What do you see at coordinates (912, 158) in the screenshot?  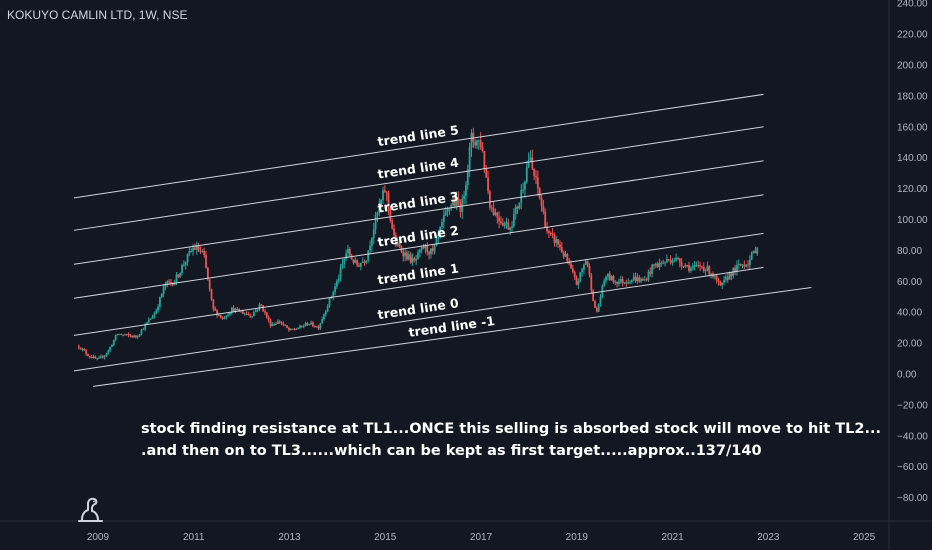 I see `price-tick-label: 140.00` at bounding box center [912, 158].